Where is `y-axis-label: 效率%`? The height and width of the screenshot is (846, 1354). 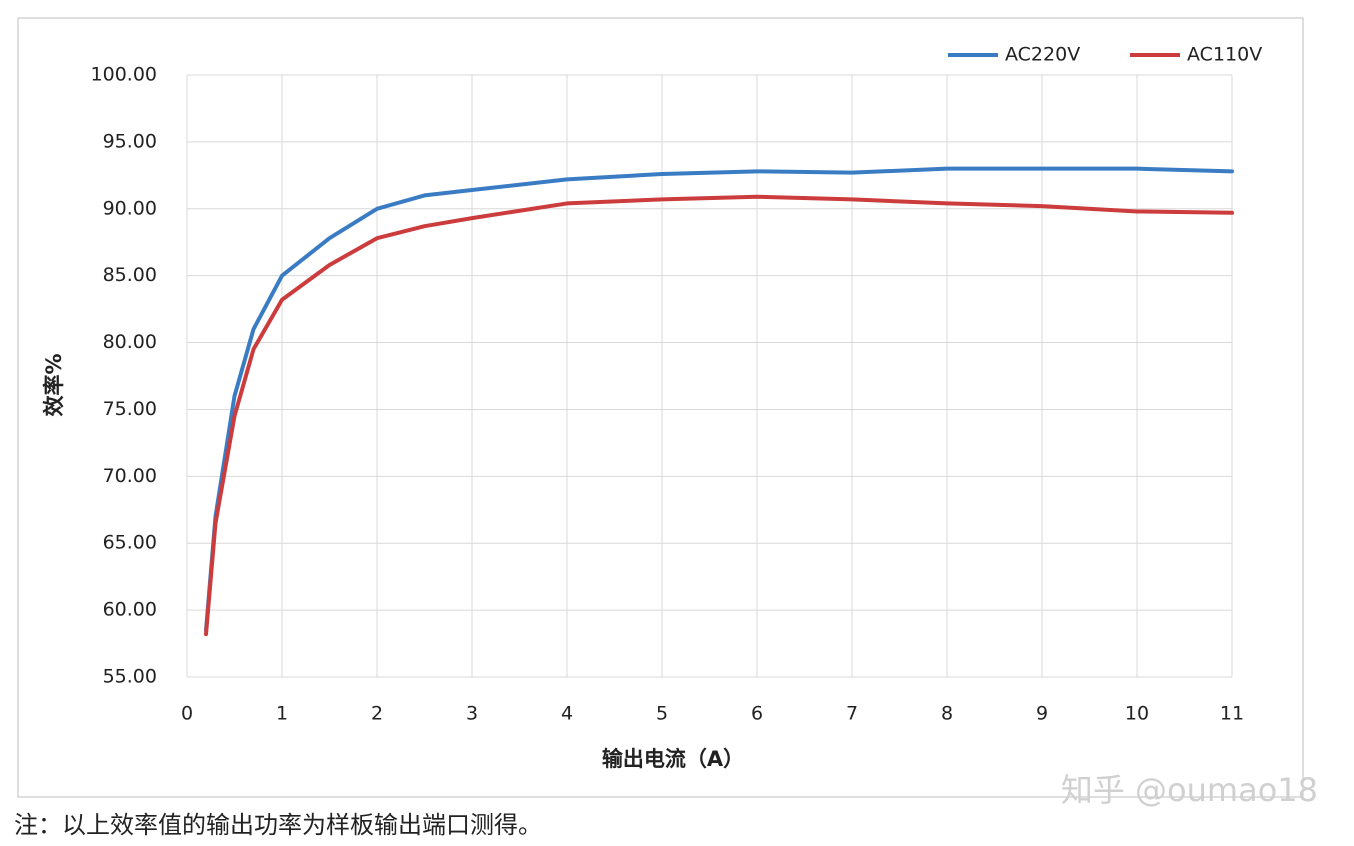 y-axis-label: 效率% is located at coordinates (54, 384).